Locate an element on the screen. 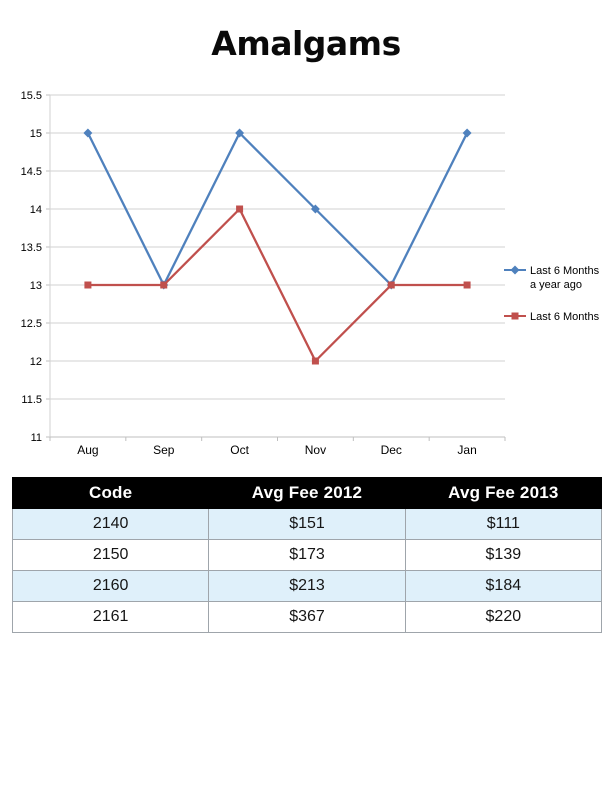 Image resolution: width=612 pixels, height=792 pixels. table-cell: 2140 is located at coordinates (110, 524).